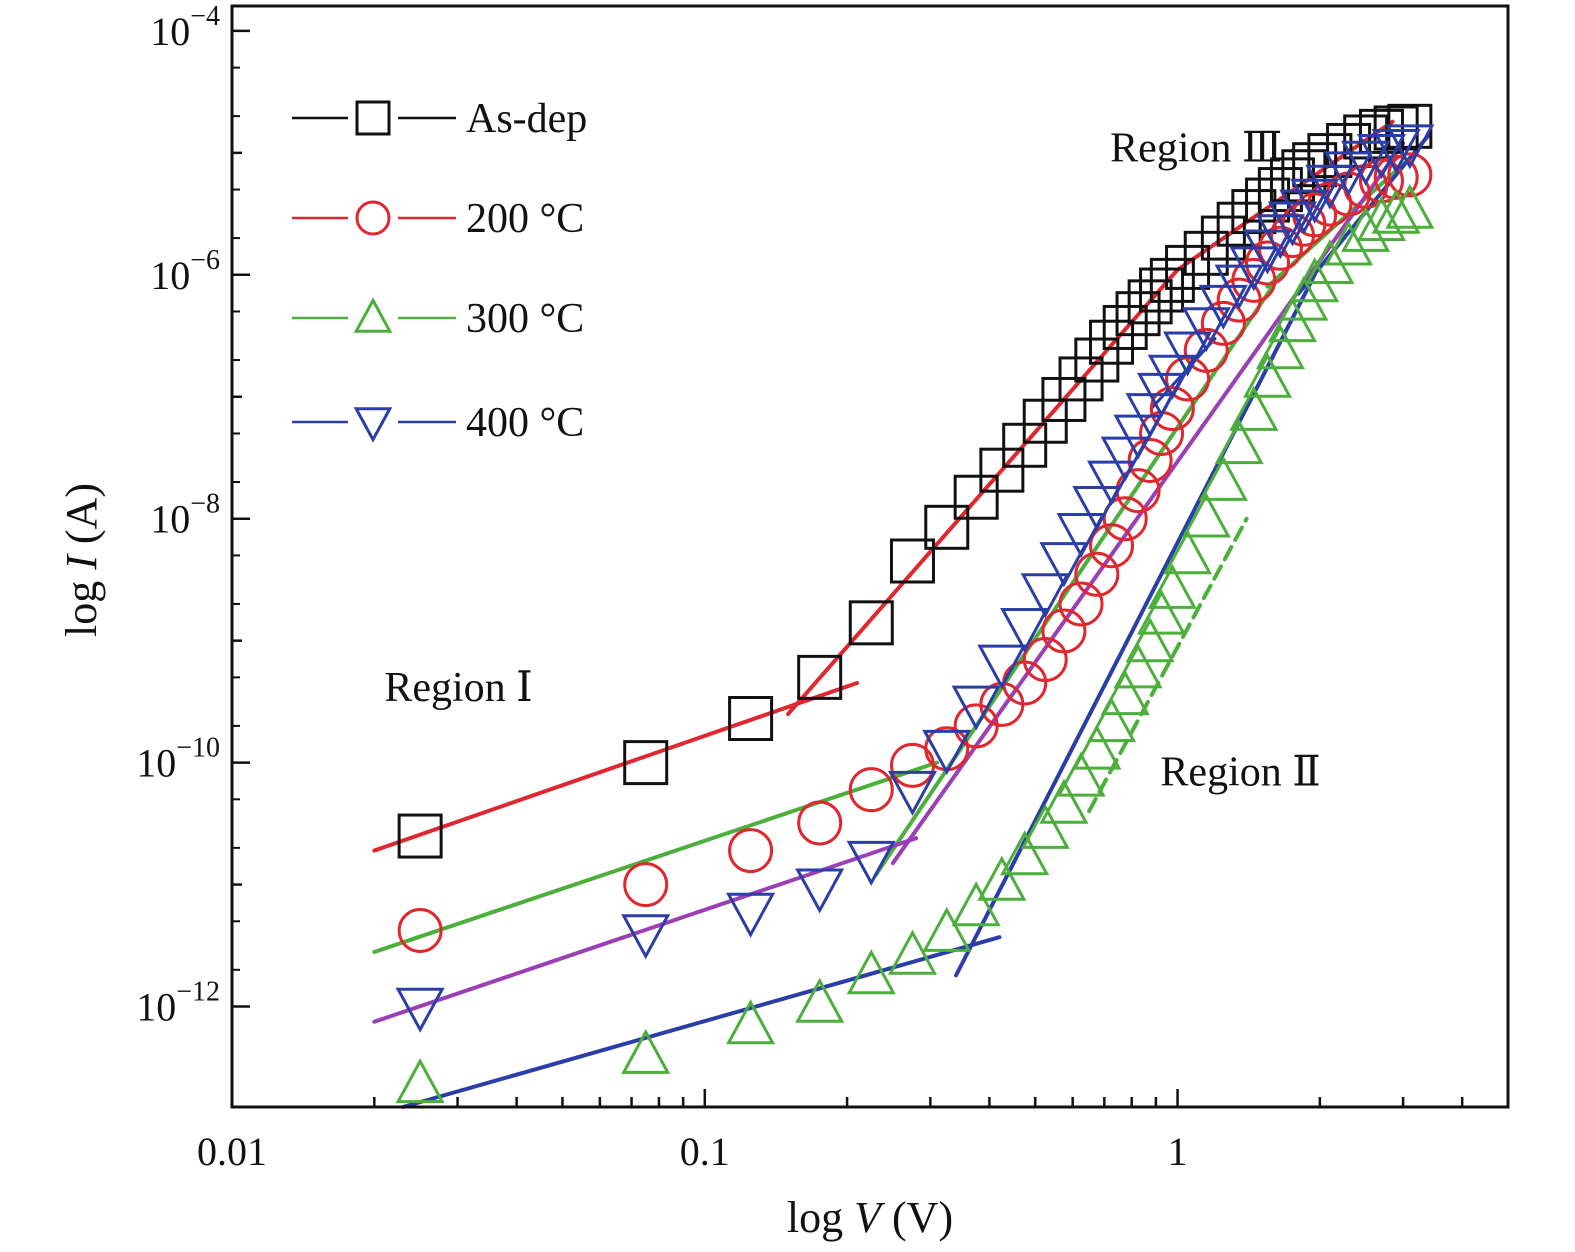  Describe the element at coordinates (185, 27) in the screenshot. I see `y-tick-label: 10⁻⁴` at that location.